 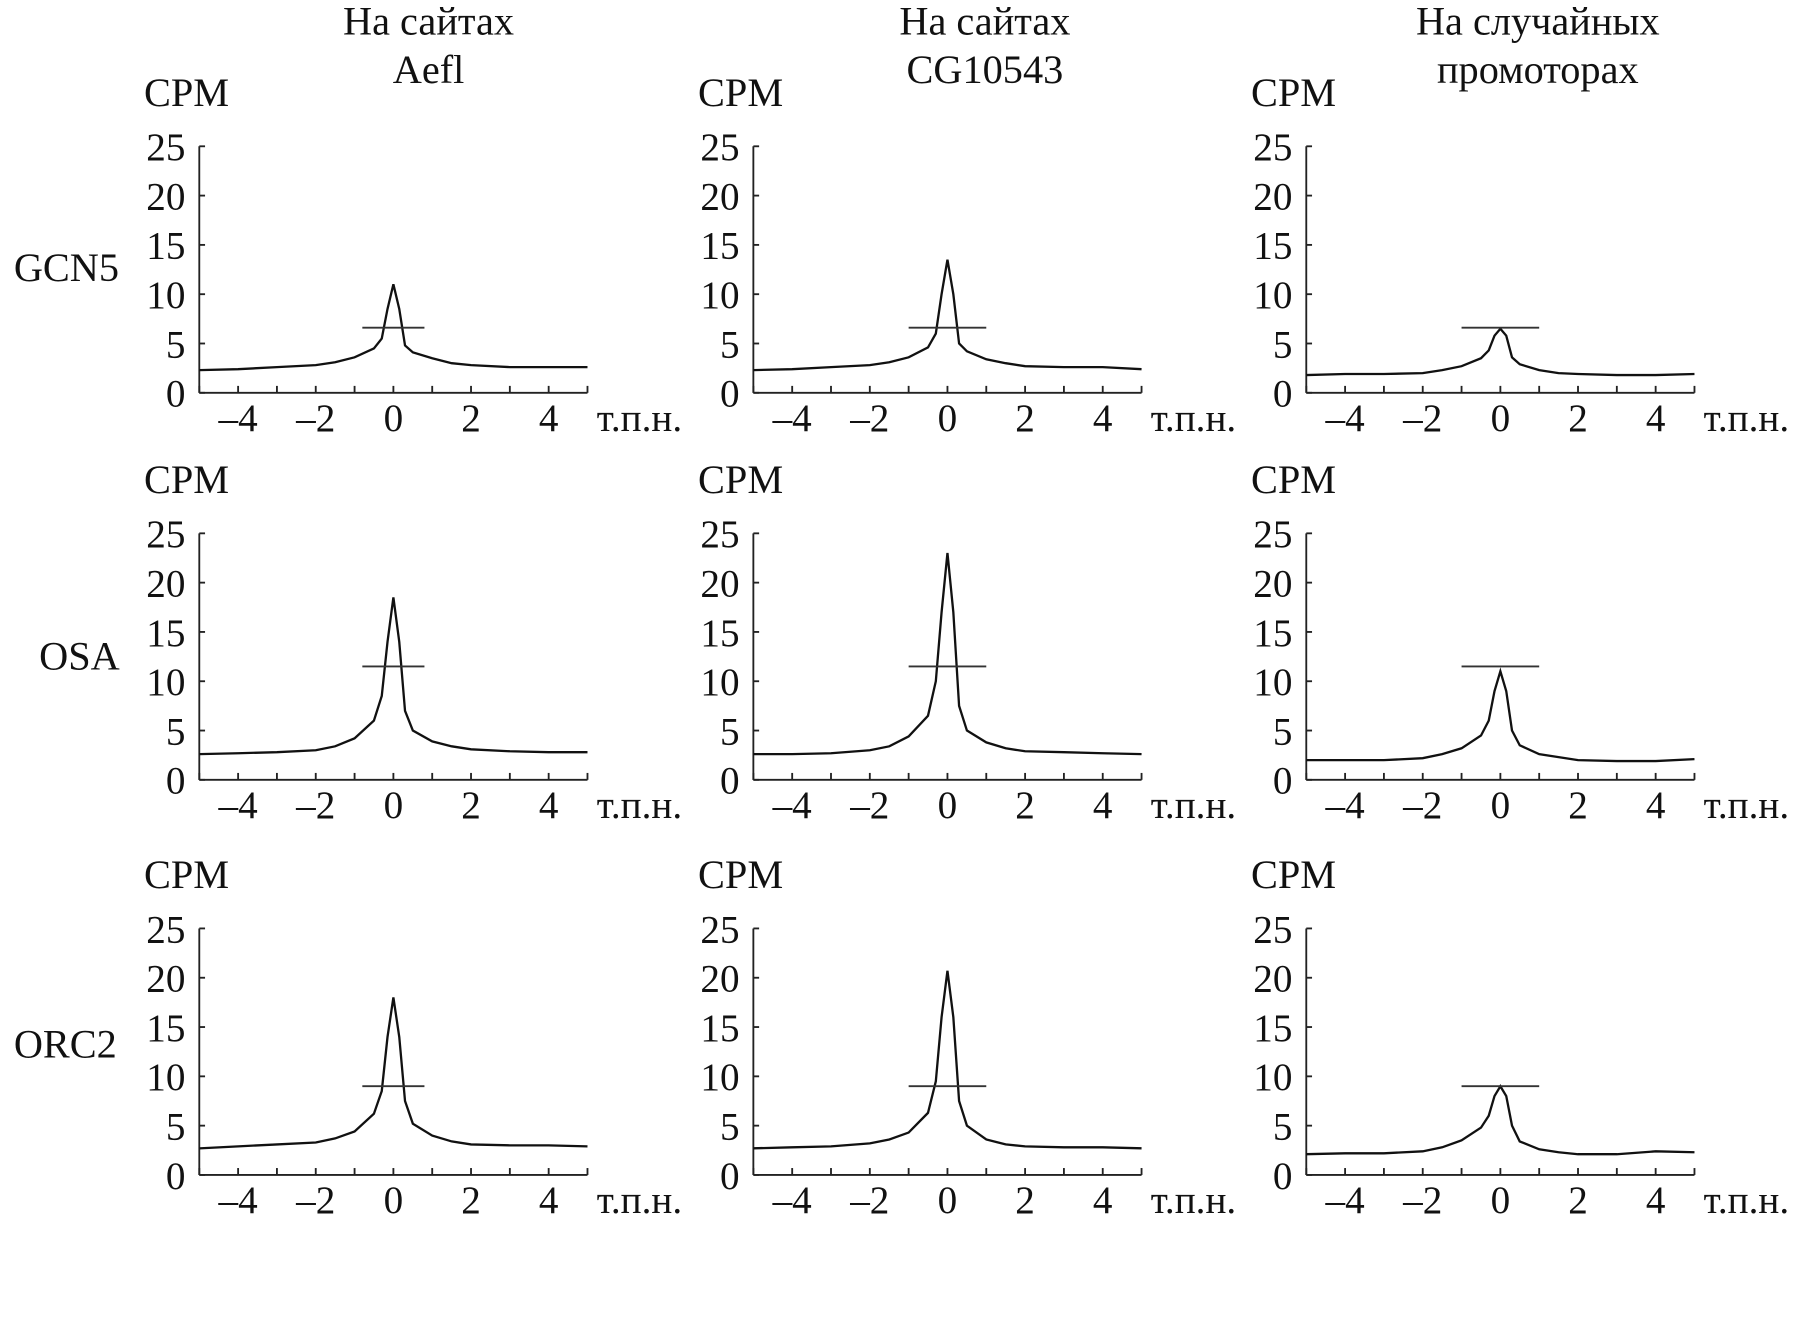 What do you see at coordinates (413, 255) in the screenshot?
I see `panel-gcn5-aefl: CPM 0 5 10 15 20 25 –4 –2 0 2 4 т.п.н.` at bounding box center [413, 255].